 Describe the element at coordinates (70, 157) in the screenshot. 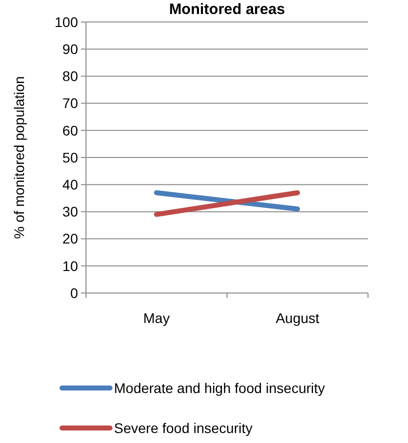

I see `y-tick-label: 50` at that location.